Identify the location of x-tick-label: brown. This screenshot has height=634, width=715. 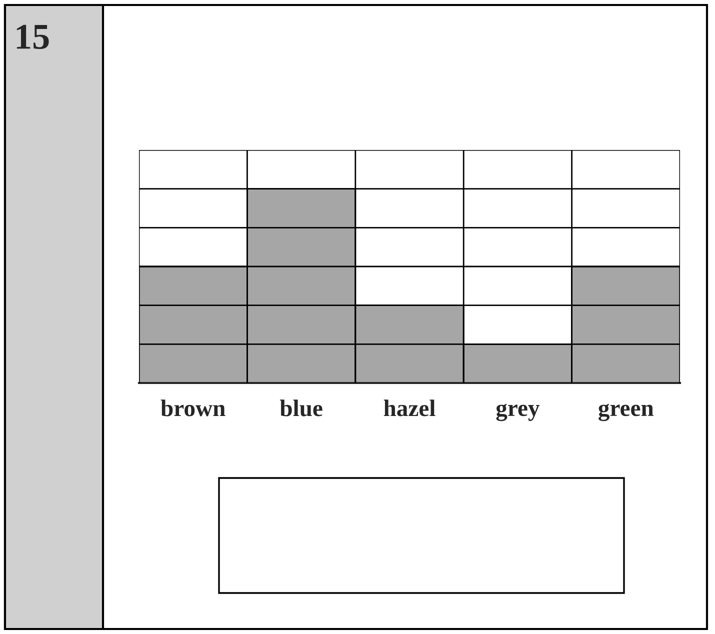
(193, 408).